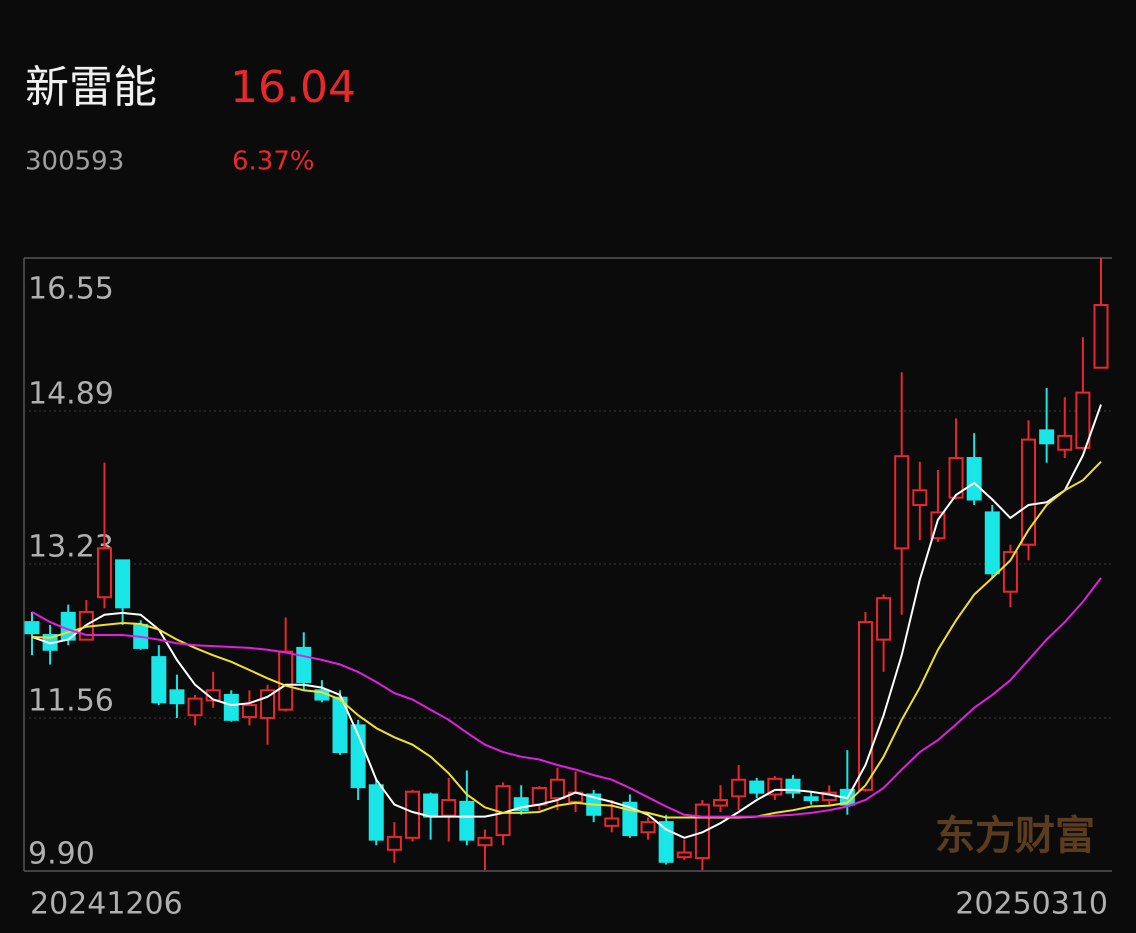  I want to click on stock-name: 新雷能, so click(91, 87).